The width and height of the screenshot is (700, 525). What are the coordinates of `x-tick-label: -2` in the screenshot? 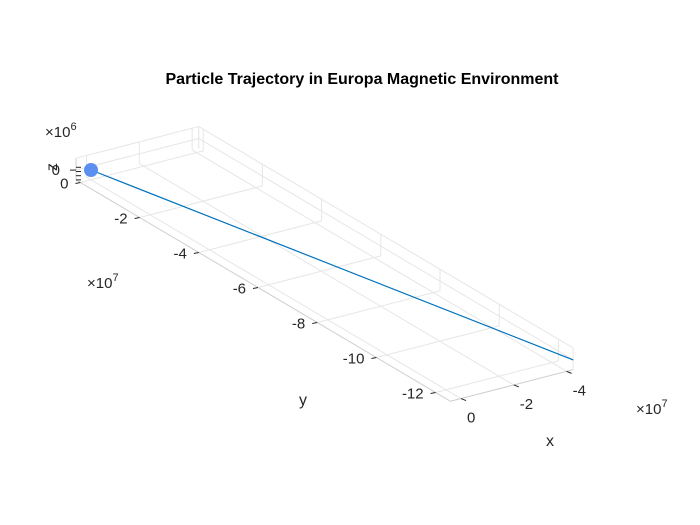 It's located at (526, 404).